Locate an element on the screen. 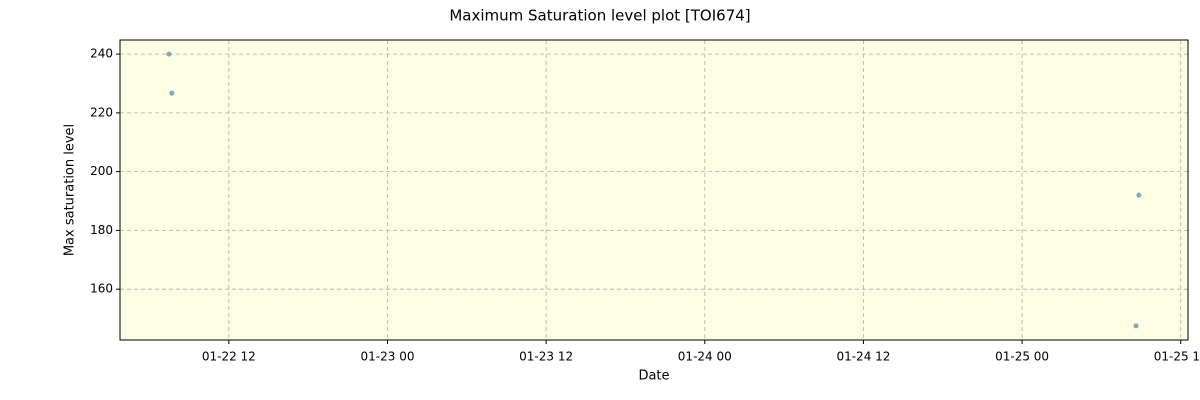  x-axis-label: Date is located at coordinates (653, 376).